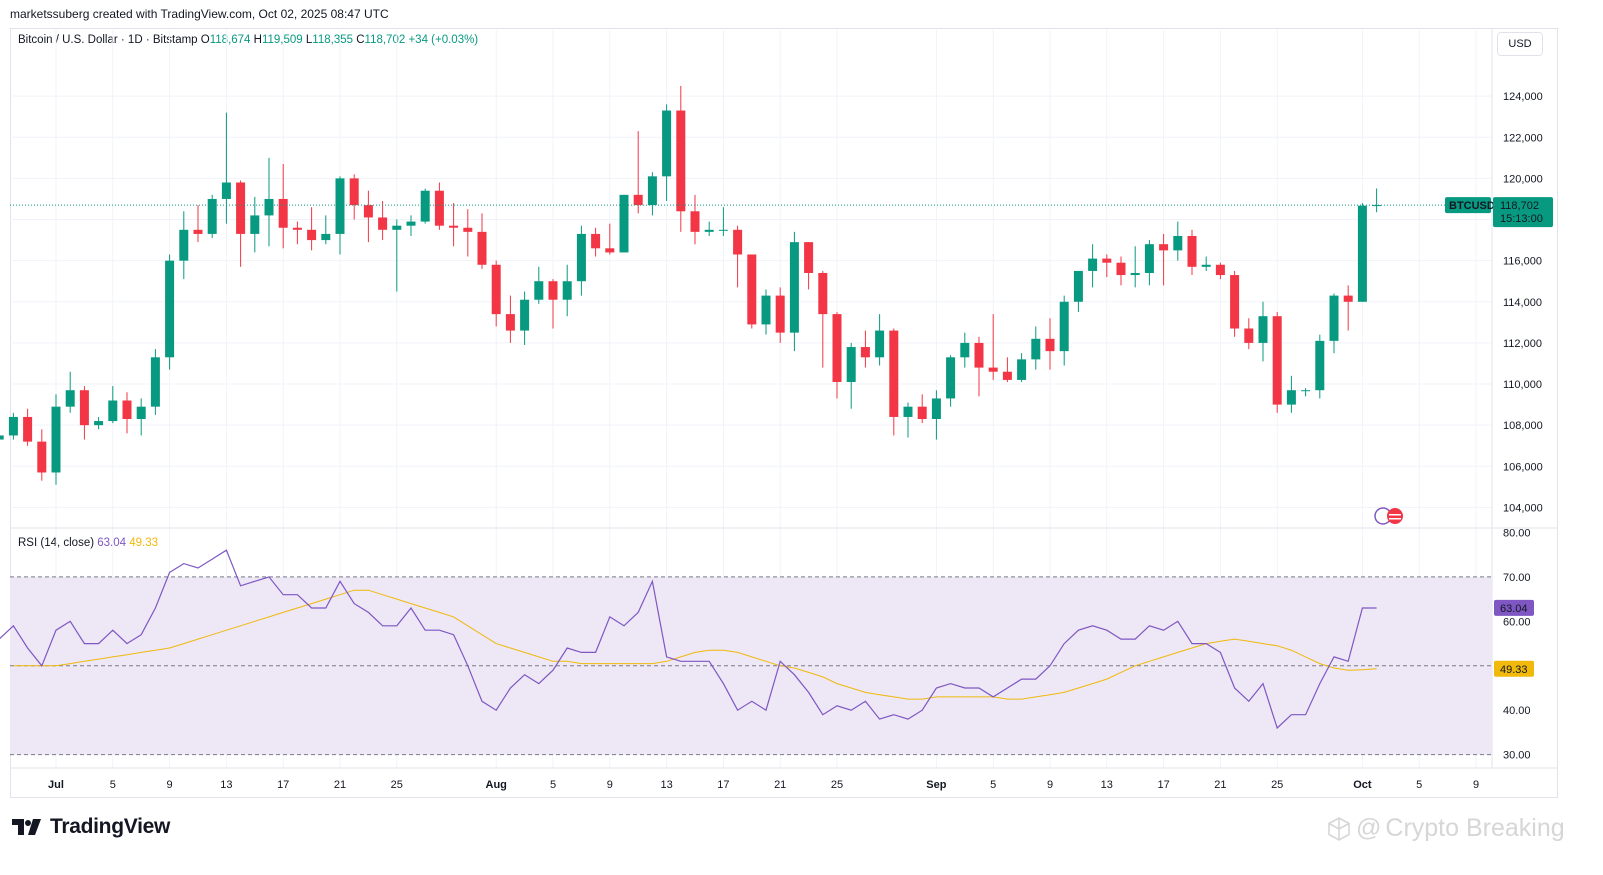  I want to click on time-axis-tick: 21, so click(1220, 785).